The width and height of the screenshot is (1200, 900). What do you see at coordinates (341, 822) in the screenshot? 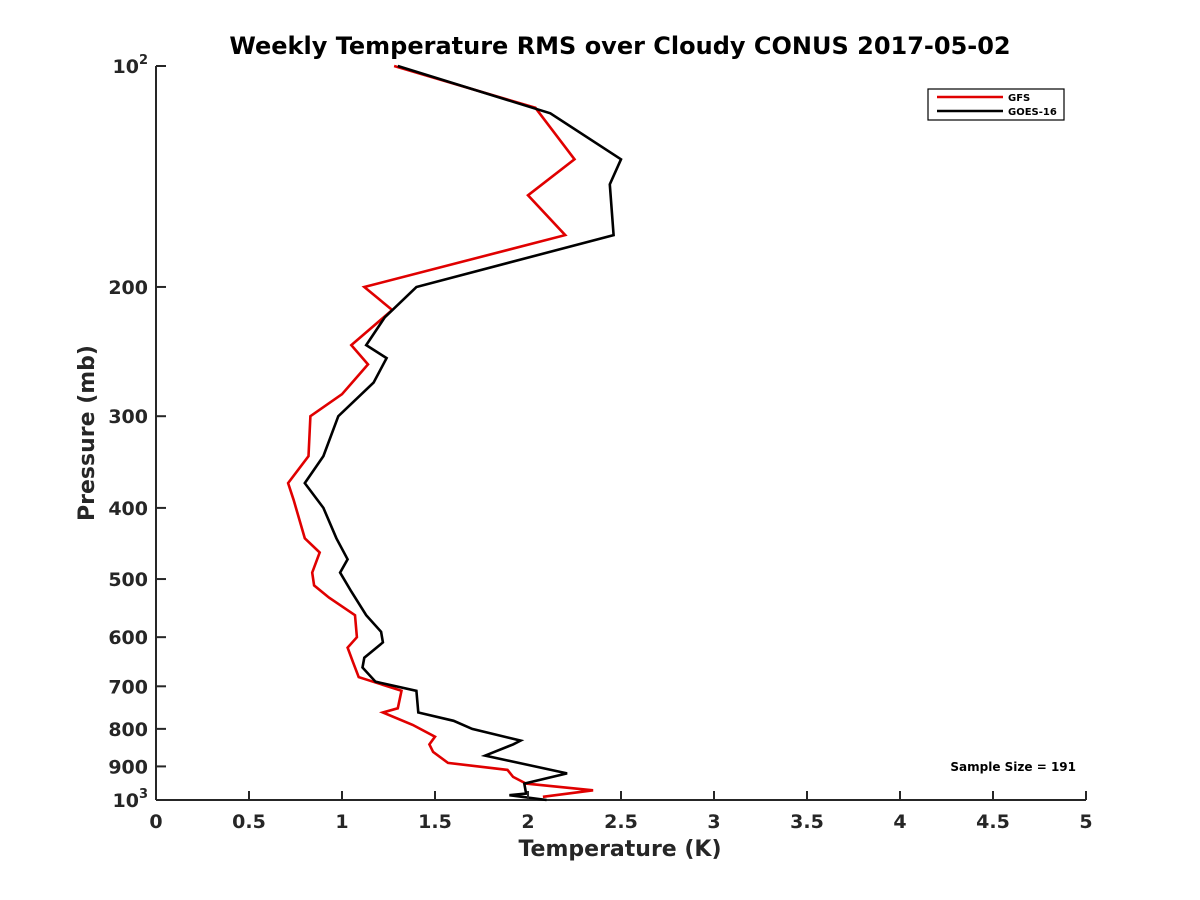
I see `x-tick-label: 1` at bounding box center [341, 822].